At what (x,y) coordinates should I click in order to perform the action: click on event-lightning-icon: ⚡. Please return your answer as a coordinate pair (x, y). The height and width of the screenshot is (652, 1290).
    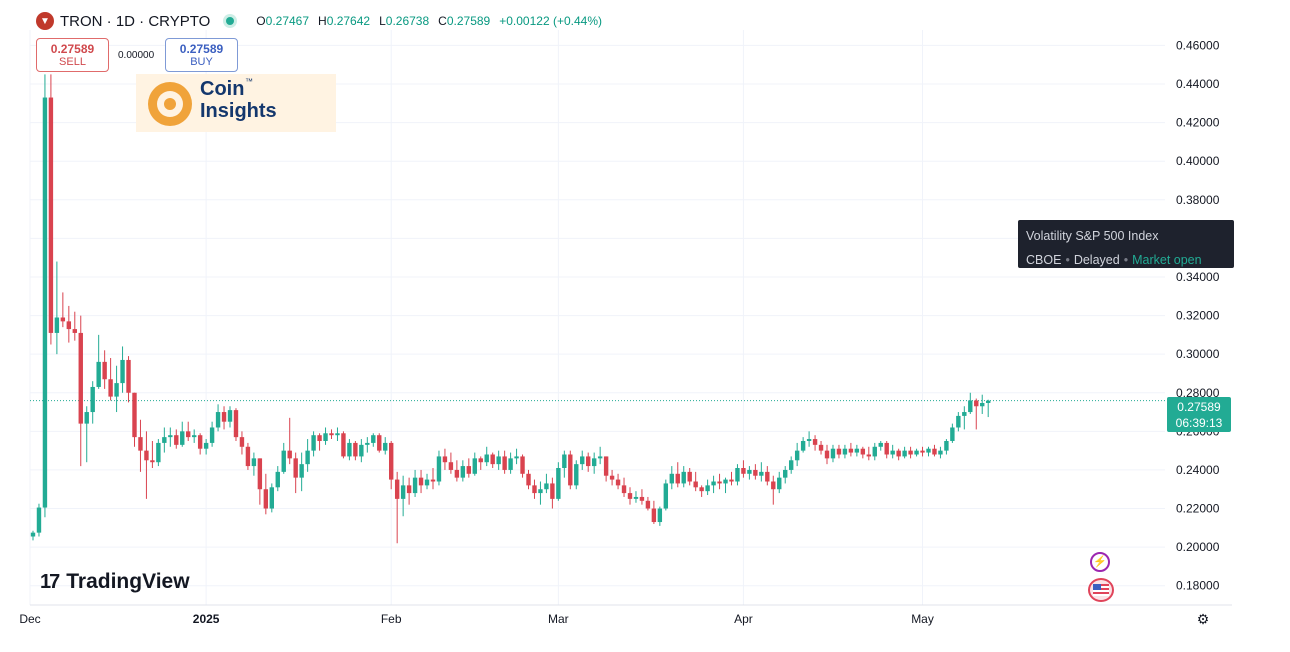
    Looking at the image, I should click on (1100, 562).